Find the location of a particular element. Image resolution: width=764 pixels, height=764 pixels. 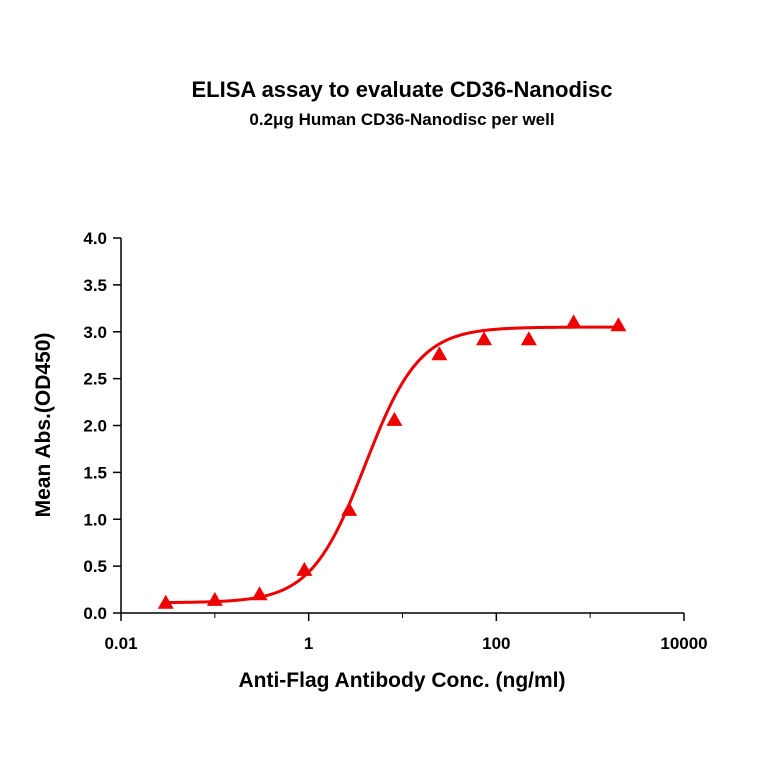

x-tick-label: 1 is located at coordinates (308, 643).